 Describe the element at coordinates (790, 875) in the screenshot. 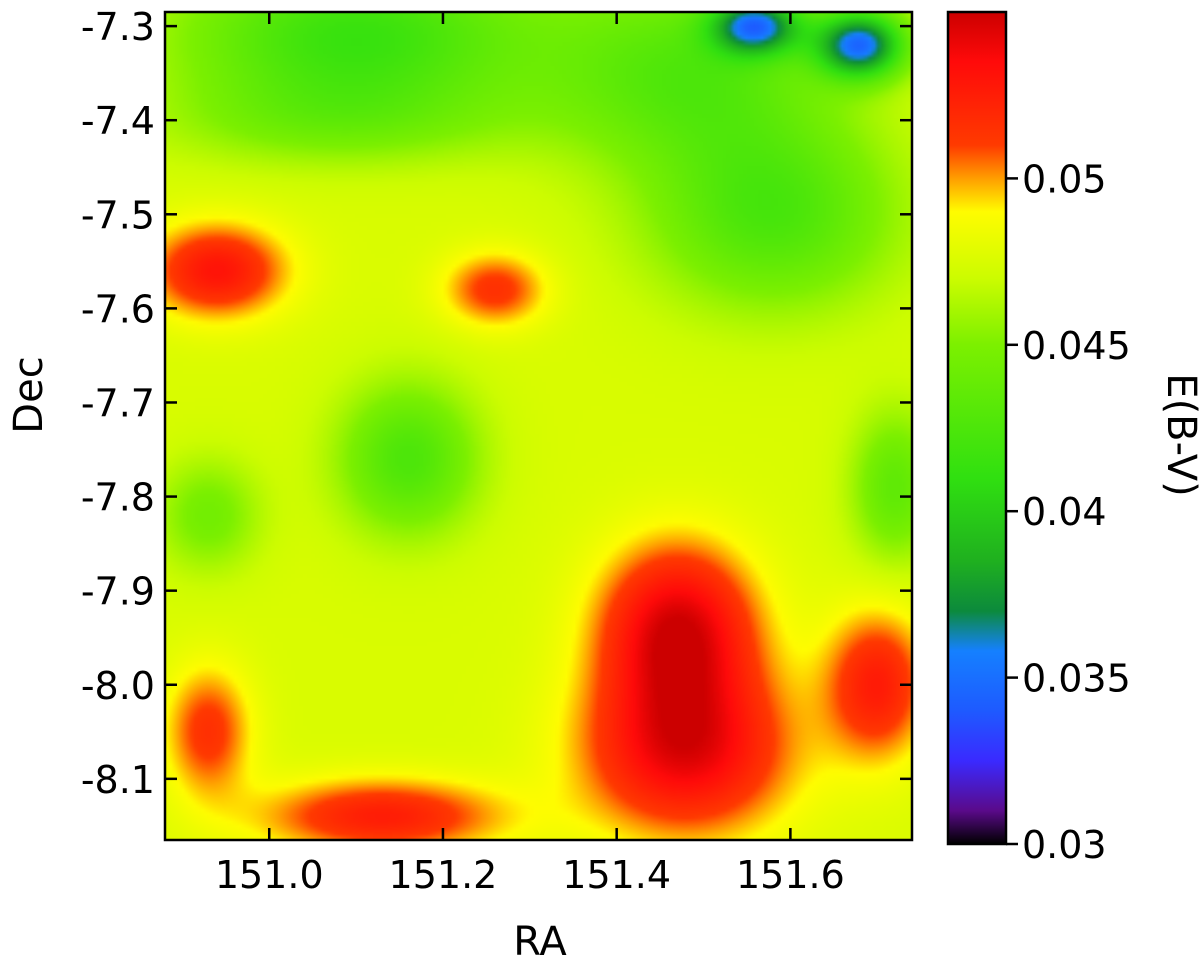

I see `x-tick-label: 151.6` at that location.